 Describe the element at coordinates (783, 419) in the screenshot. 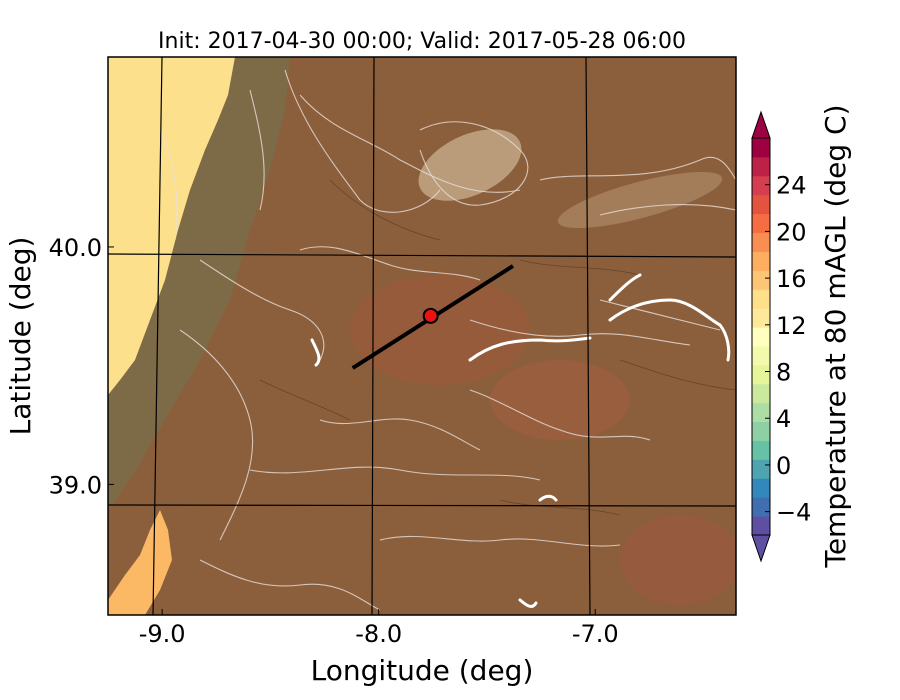

I see `colorbar-tick-label: 4` at that location.